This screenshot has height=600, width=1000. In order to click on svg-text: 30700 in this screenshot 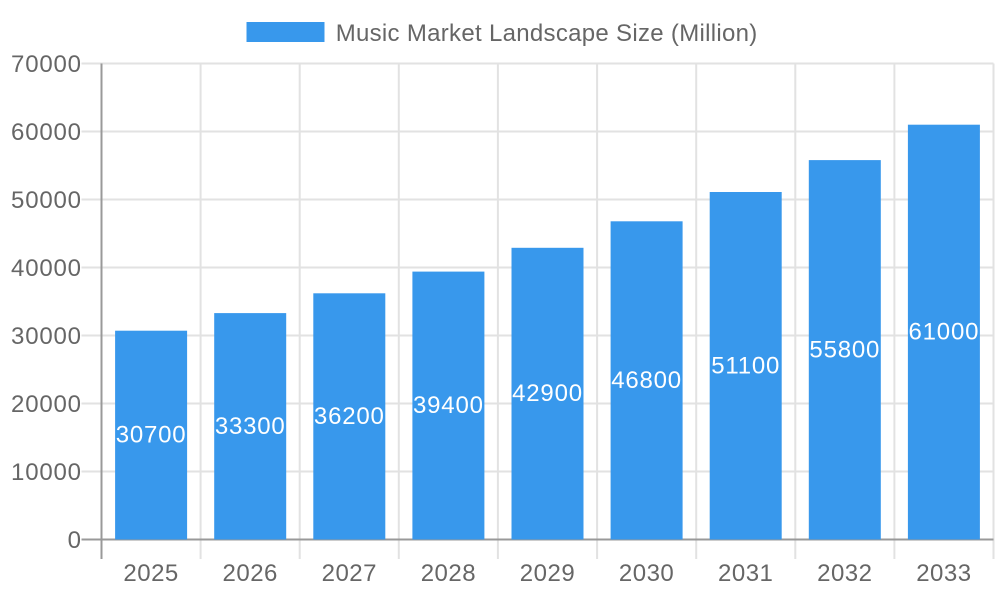, I will do `click(151, 435)`.